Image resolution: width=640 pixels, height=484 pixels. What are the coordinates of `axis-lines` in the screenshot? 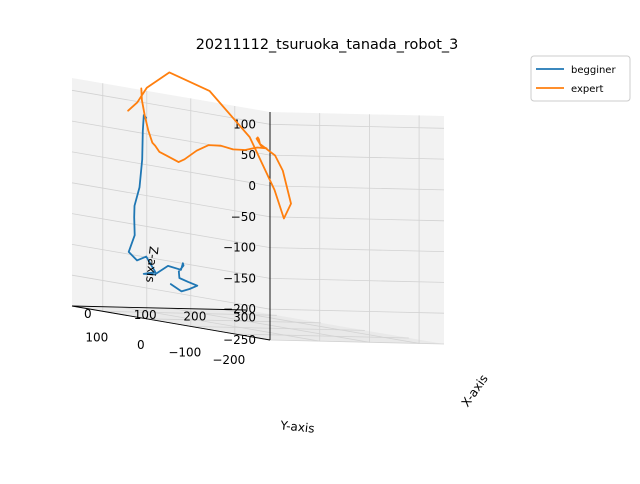 It's located at (171, 226).